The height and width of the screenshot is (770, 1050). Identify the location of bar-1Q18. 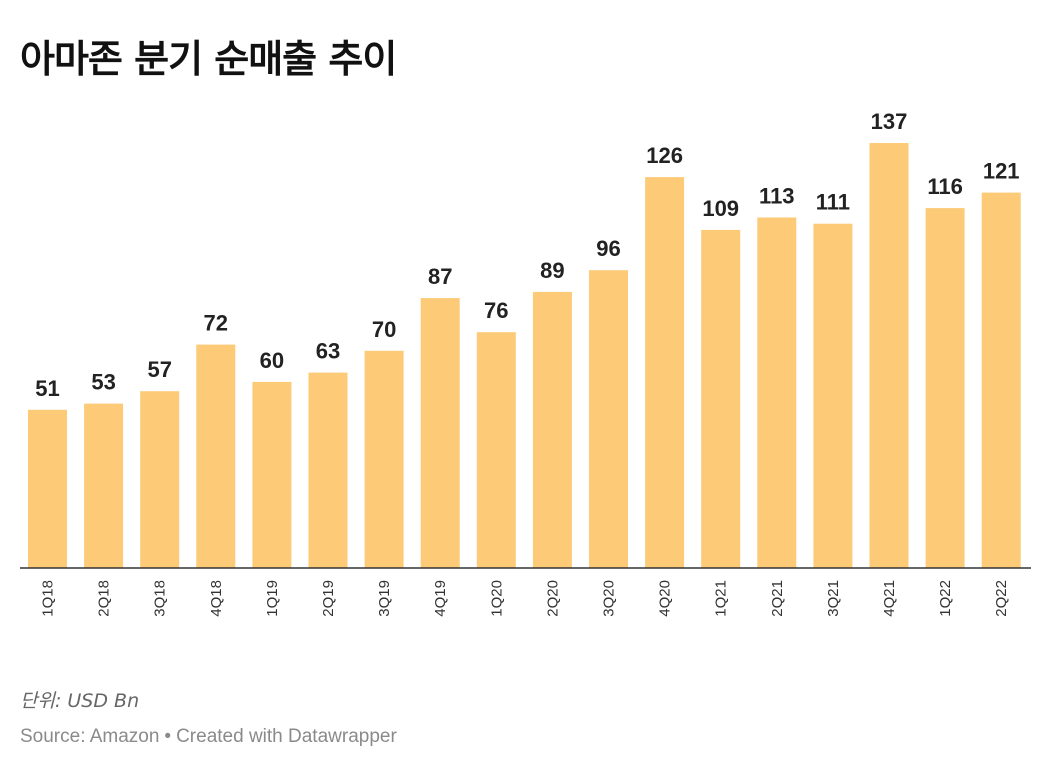
(47, 488).